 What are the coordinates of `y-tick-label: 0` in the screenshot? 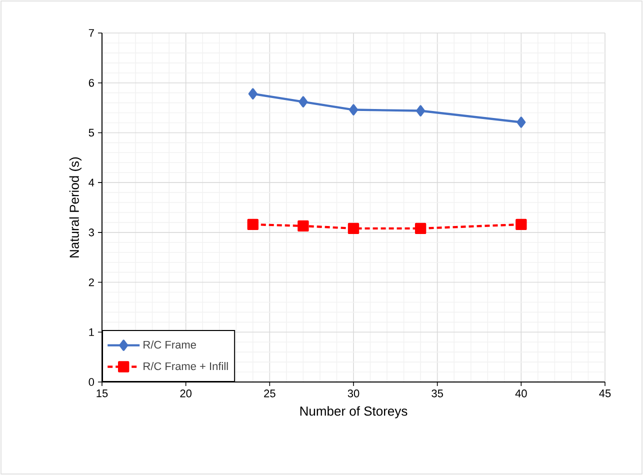 It's located at (91, 382).